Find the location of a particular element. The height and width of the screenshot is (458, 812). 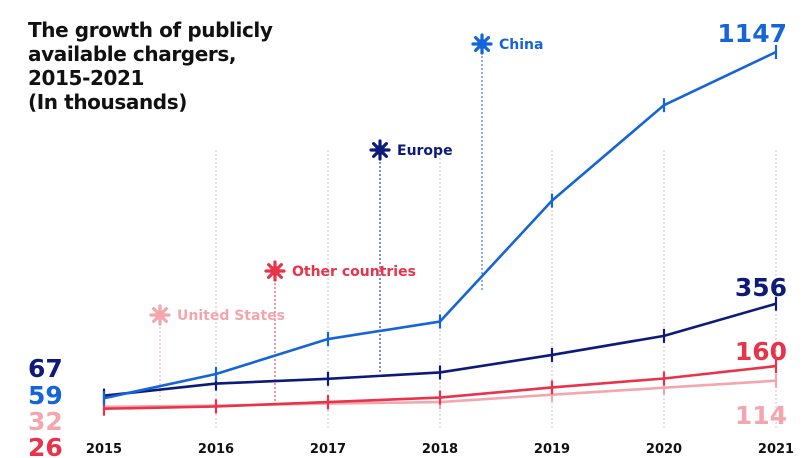

start-value-other-countries: 26 is located at coordinates (45, 445).